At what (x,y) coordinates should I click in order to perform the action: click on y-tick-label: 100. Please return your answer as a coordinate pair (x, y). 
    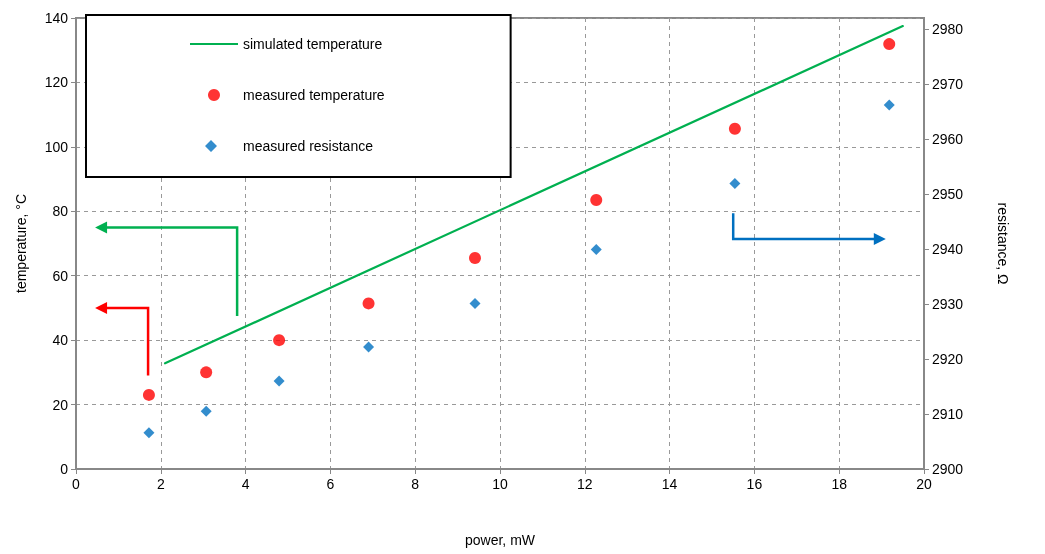
    Looking at the image, I should click on (56, 146).